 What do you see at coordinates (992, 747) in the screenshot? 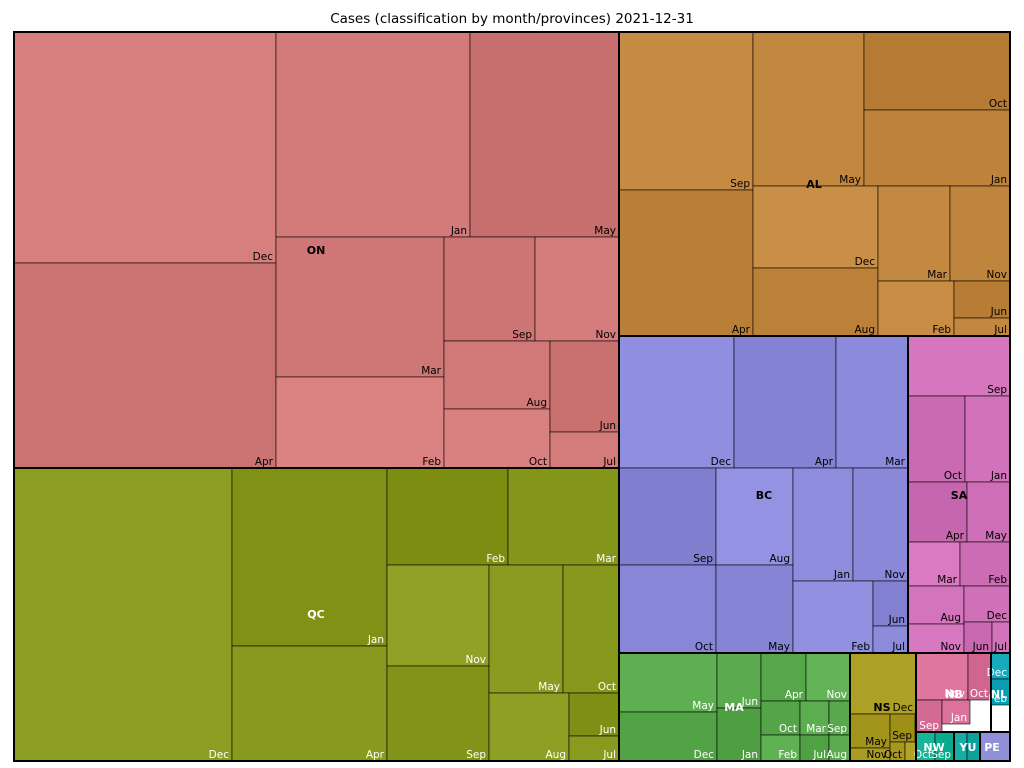
I see `province-label: PE` at bounding box center [992, 747].